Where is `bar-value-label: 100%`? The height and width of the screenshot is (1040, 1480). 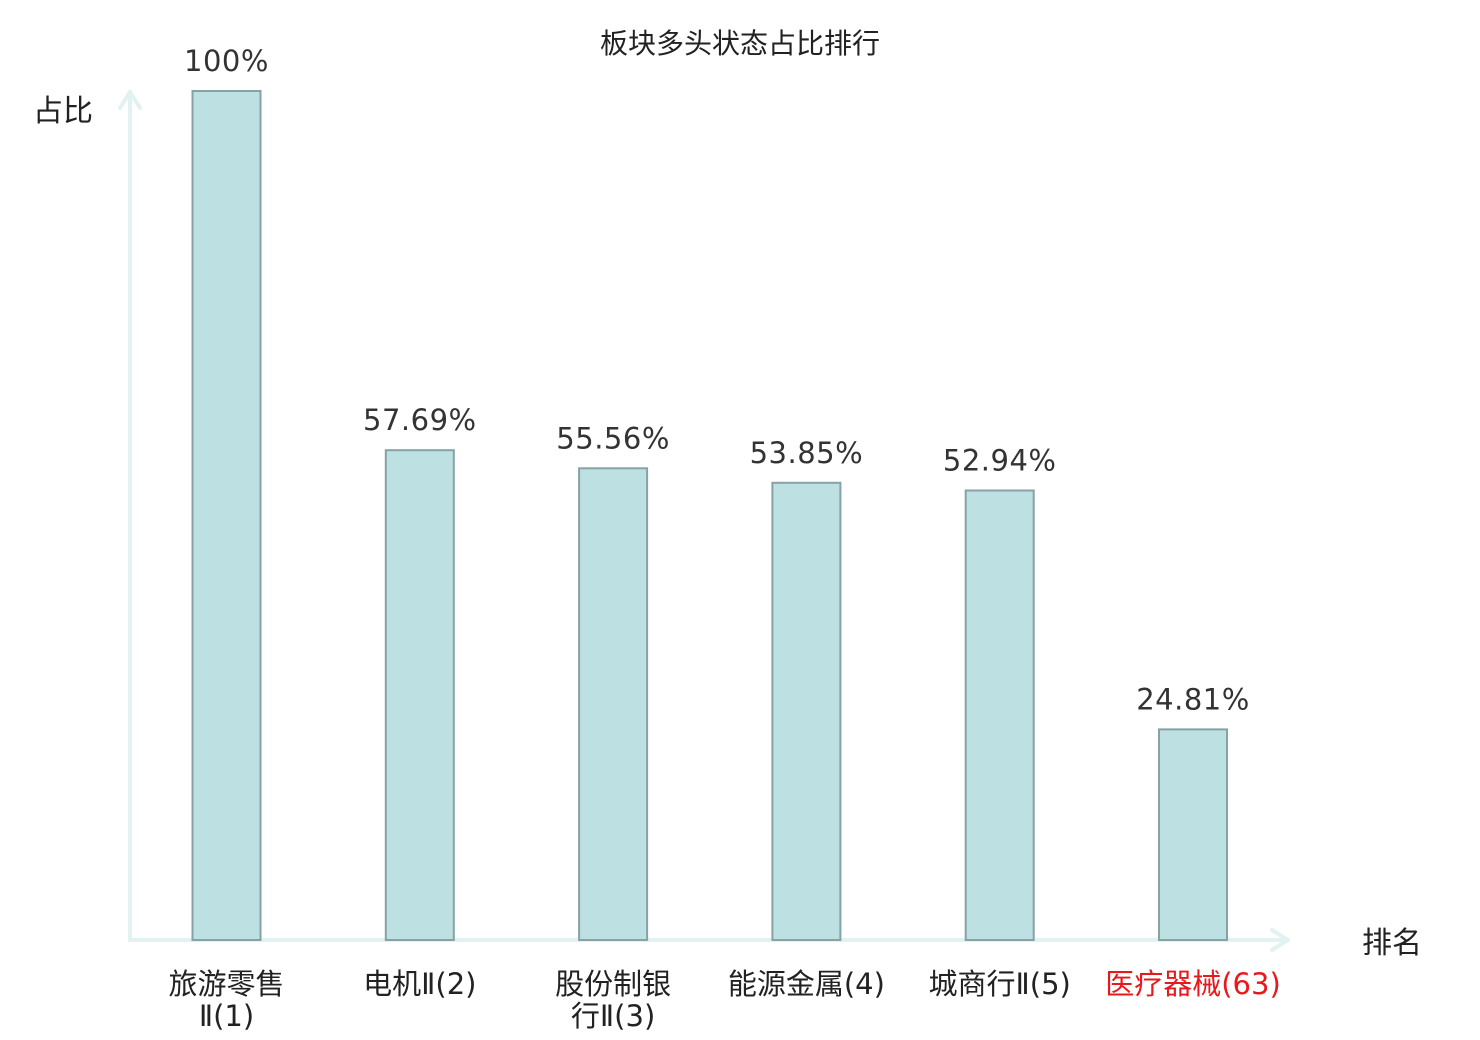
bar-value-label: 100% is located at coordinates (226, 61).